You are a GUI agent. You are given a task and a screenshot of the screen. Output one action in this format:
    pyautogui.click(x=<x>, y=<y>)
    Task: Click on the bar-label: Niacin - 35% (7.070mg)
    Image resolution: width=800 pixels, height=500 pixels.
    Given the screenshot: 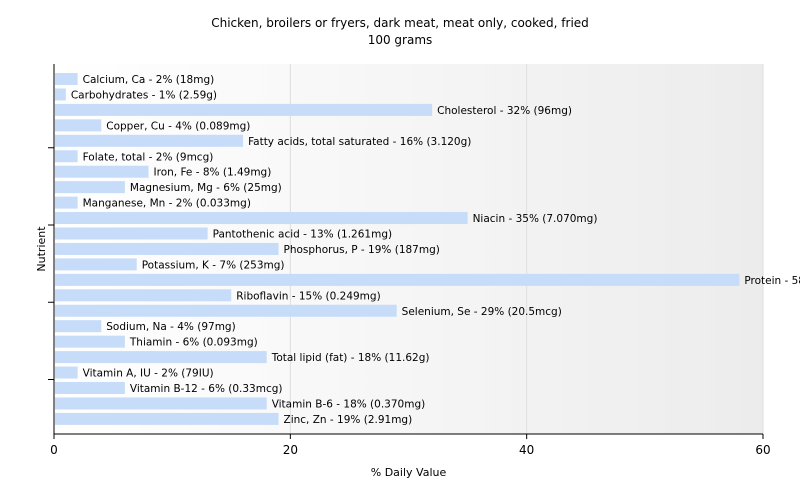 What is the action you would take?
    pyautogui.click(x=535, y=219)
    